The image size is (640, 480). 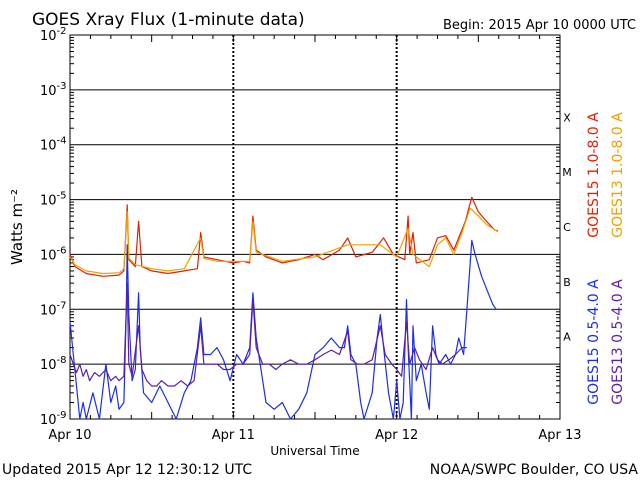 What do you see at coordinates (233, 435) in the screenshot?
I see `x-tick-label: Apr 11` at bounding box center [233, 435].